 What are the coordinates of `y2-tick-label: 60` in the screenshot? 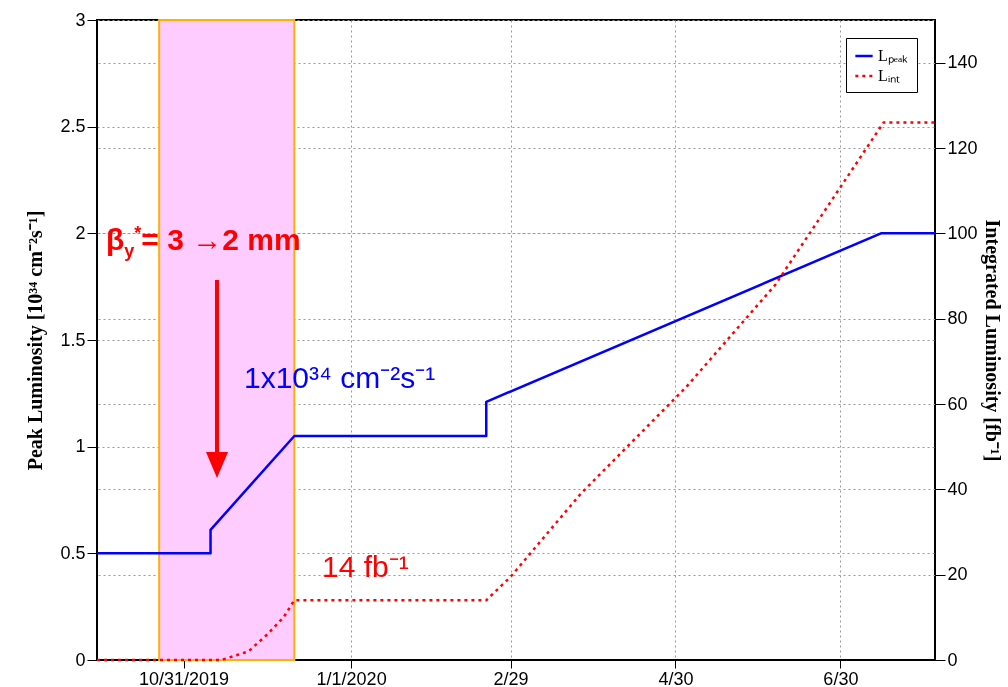 It's located at (957, 403).